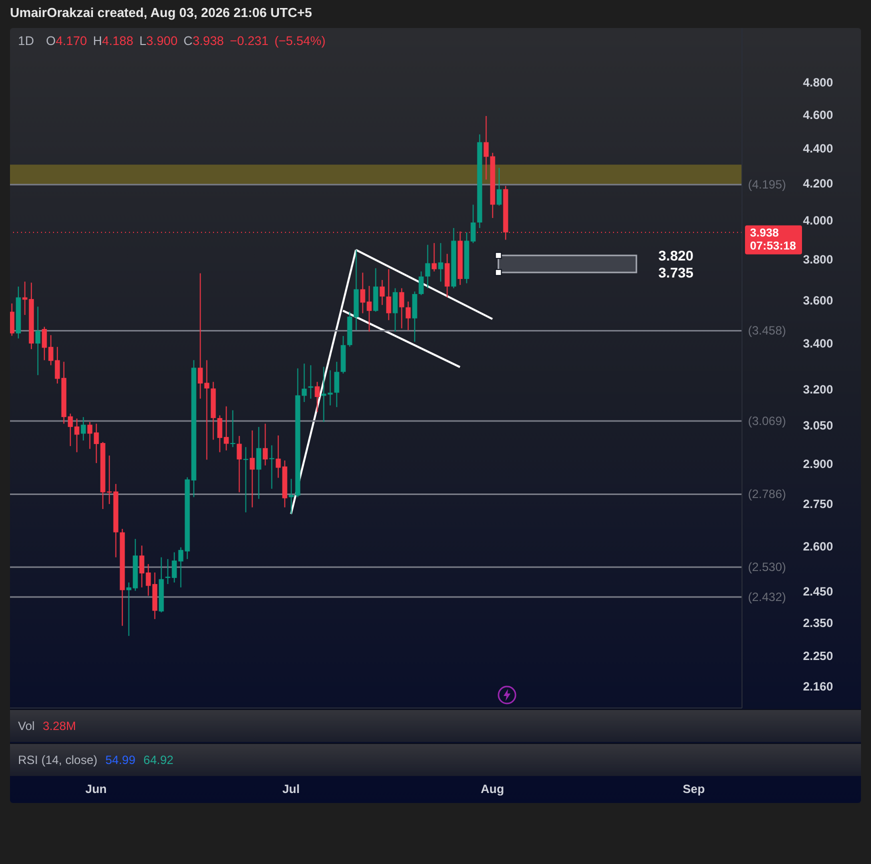 Image resolution: width=871 pixels, height=864 pixels. Describe the element at coordinates (773, 246) in the screenshot. I see `text: 07:53:18` at that location.